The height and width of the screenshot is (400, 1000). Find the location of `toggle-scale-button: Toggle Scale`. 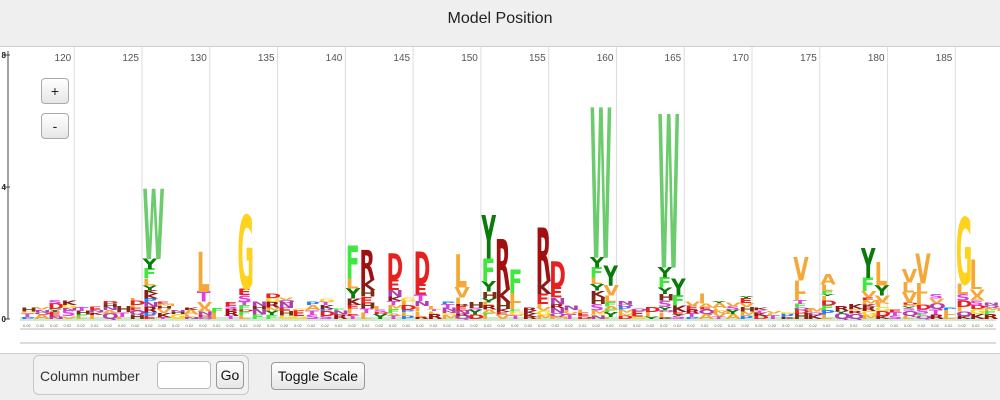

toggle-scale-button: Toggle Scale is located at coordinates (318, 376).